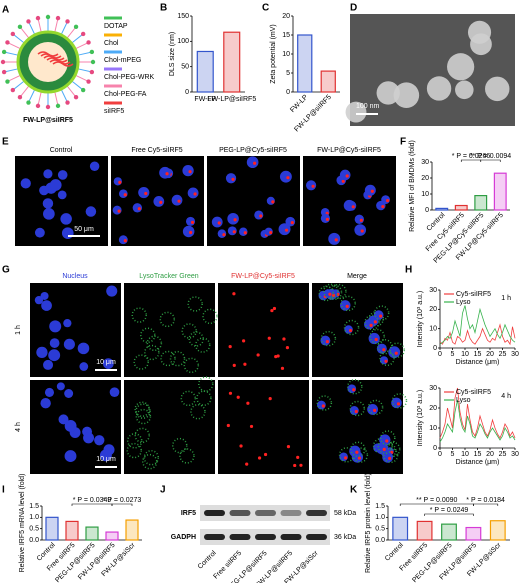 The width and height of the screenshot is (520, 583). Describe the element at coordinates (380, 529) in the screenshot. I see `y-tick-label: 0.5` at that location.